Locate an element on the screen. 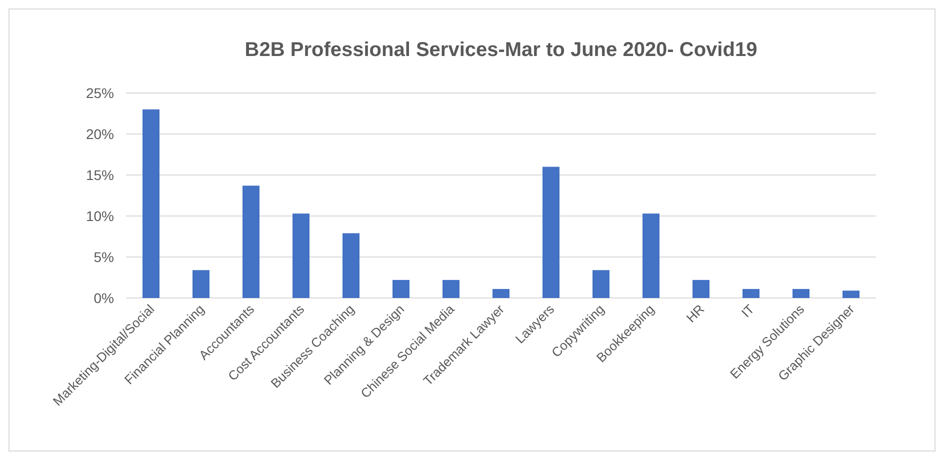 The image size is (944, 460). x-tick-label: IT is located at coordinates (748, 310).